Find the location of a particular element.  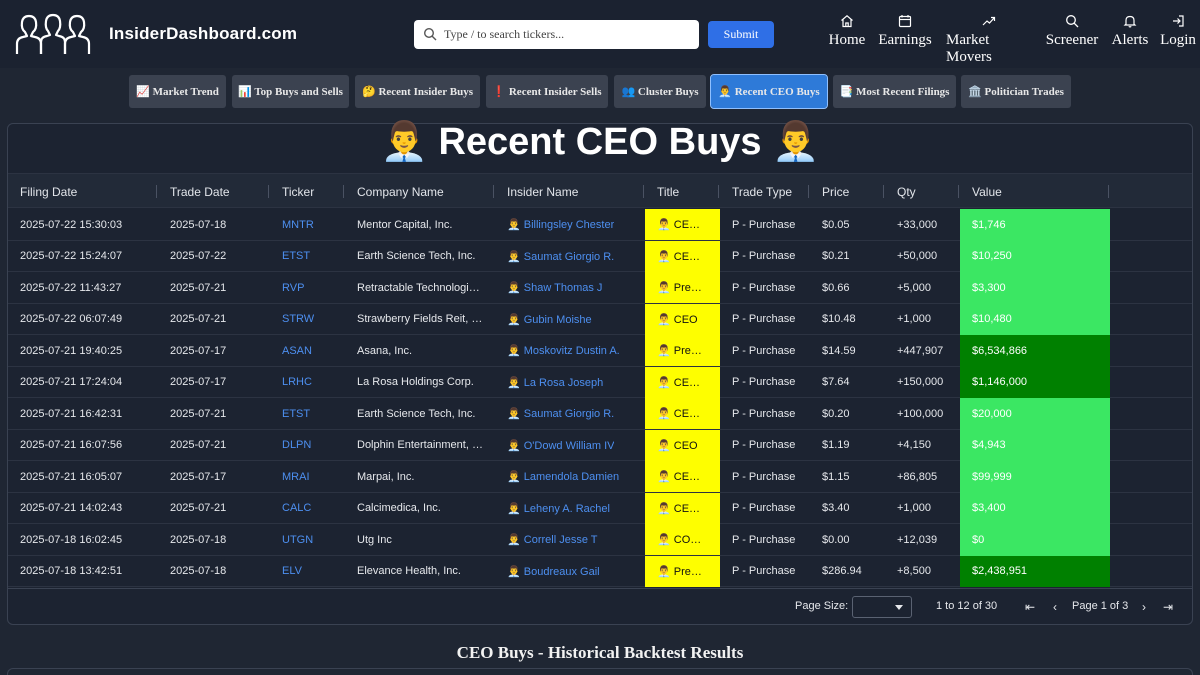

column-header-insider-name: Insider Name is located at coordinates (543, 191).